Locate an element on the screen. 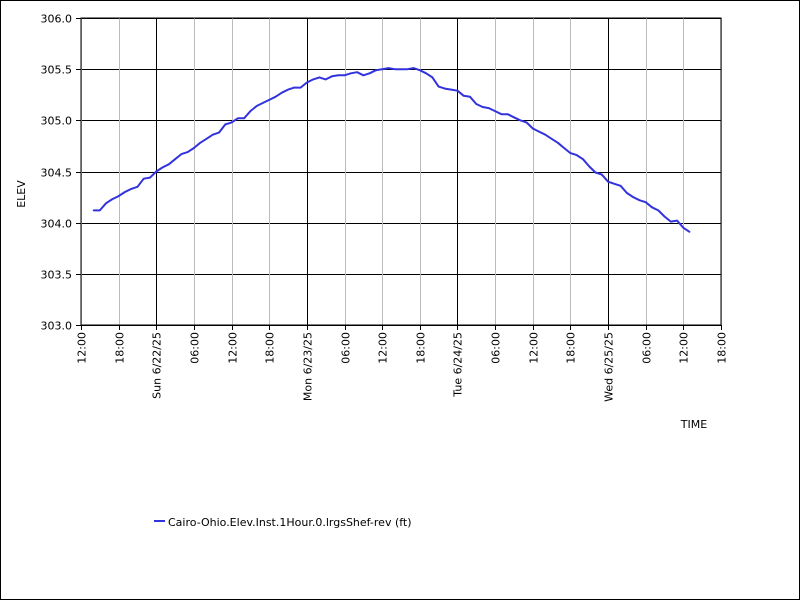  y-tick-label: 303.5 is located at coordinates (57, 275).